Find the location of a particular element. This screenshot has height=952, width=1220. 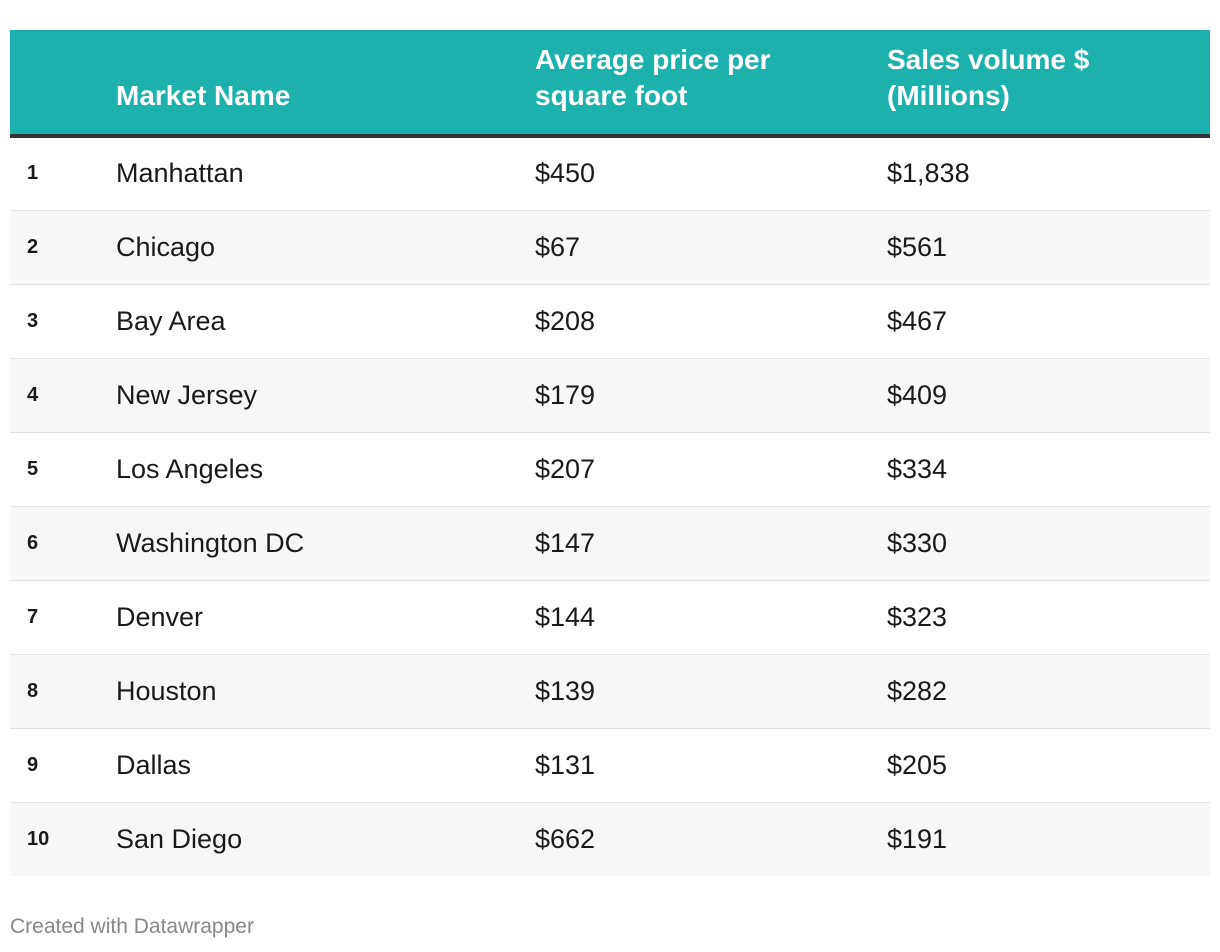

sales-cell: $409 is located at coordinates (1048, 395).